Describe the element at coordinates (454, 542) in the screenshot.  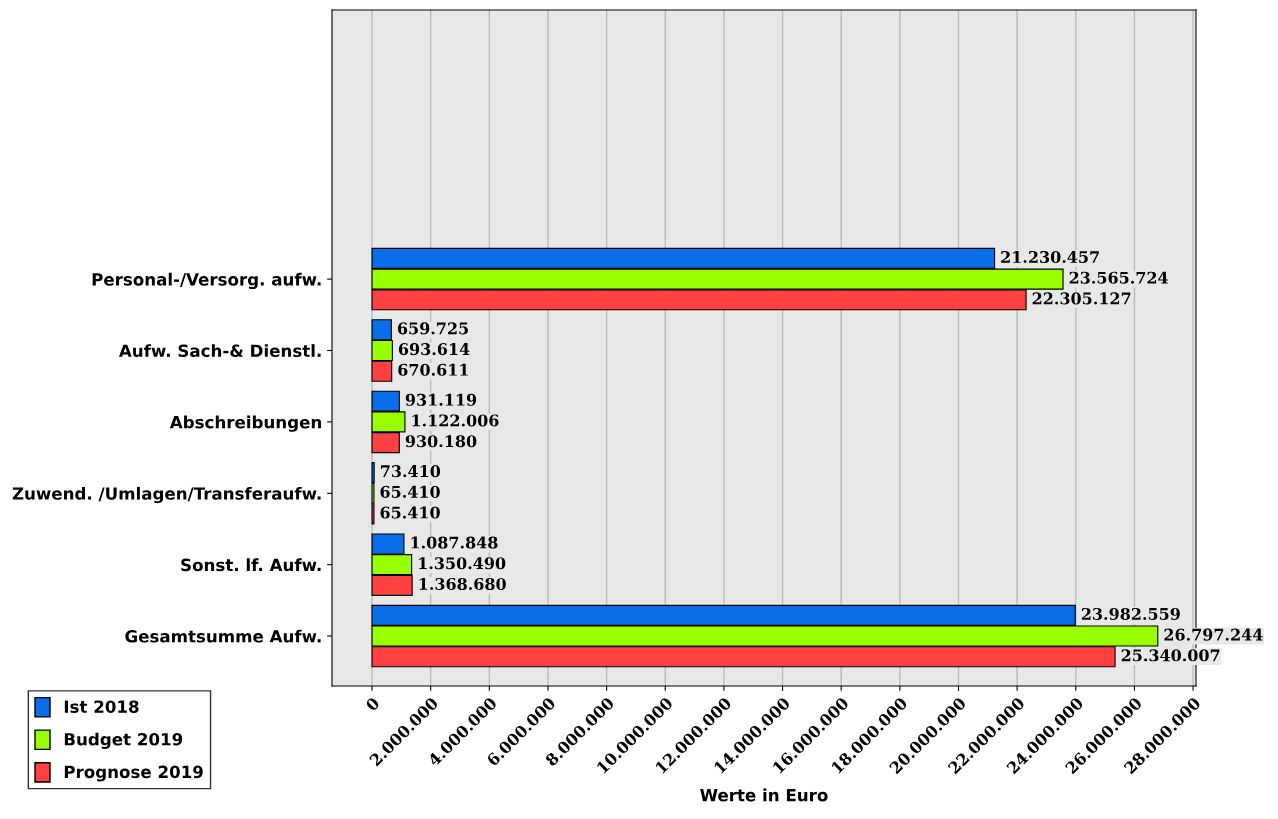
I see `data-label: 1.087.848` at that location.